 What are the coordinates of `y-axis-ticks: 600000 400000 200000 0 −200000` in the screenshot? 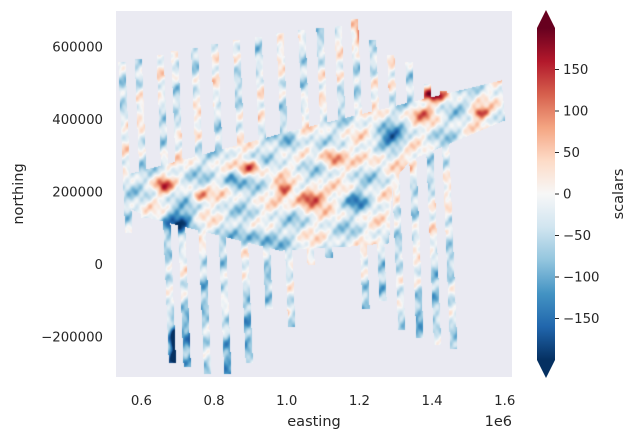 It's located at (72, 193).